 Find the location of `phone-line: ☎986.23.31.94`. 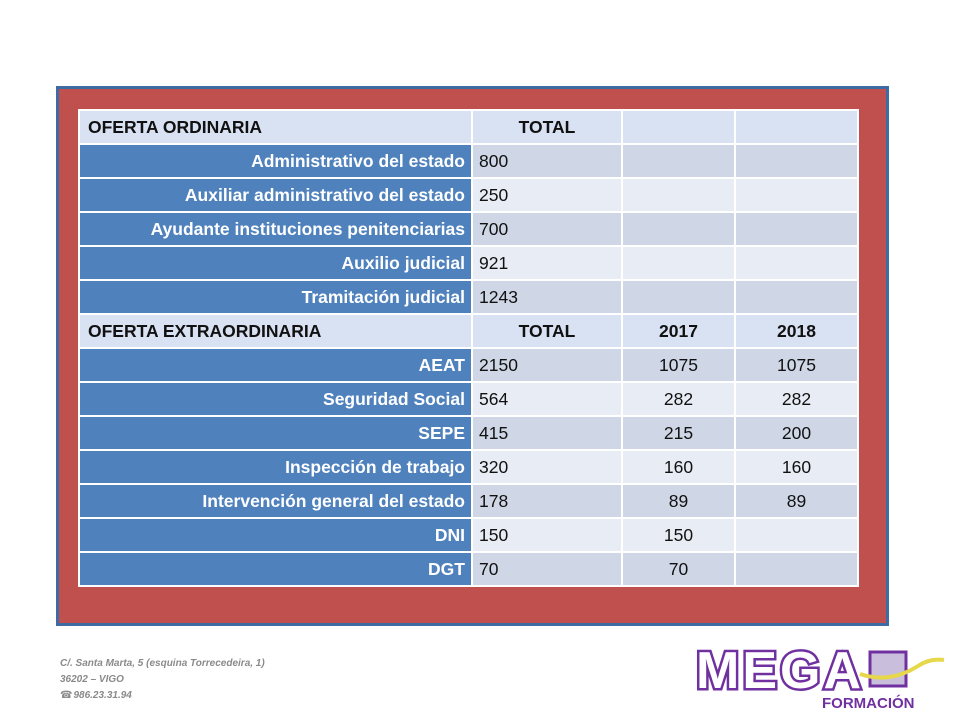

phone-line: ☎986.23.31.94 is located at coordinates (162, 696).